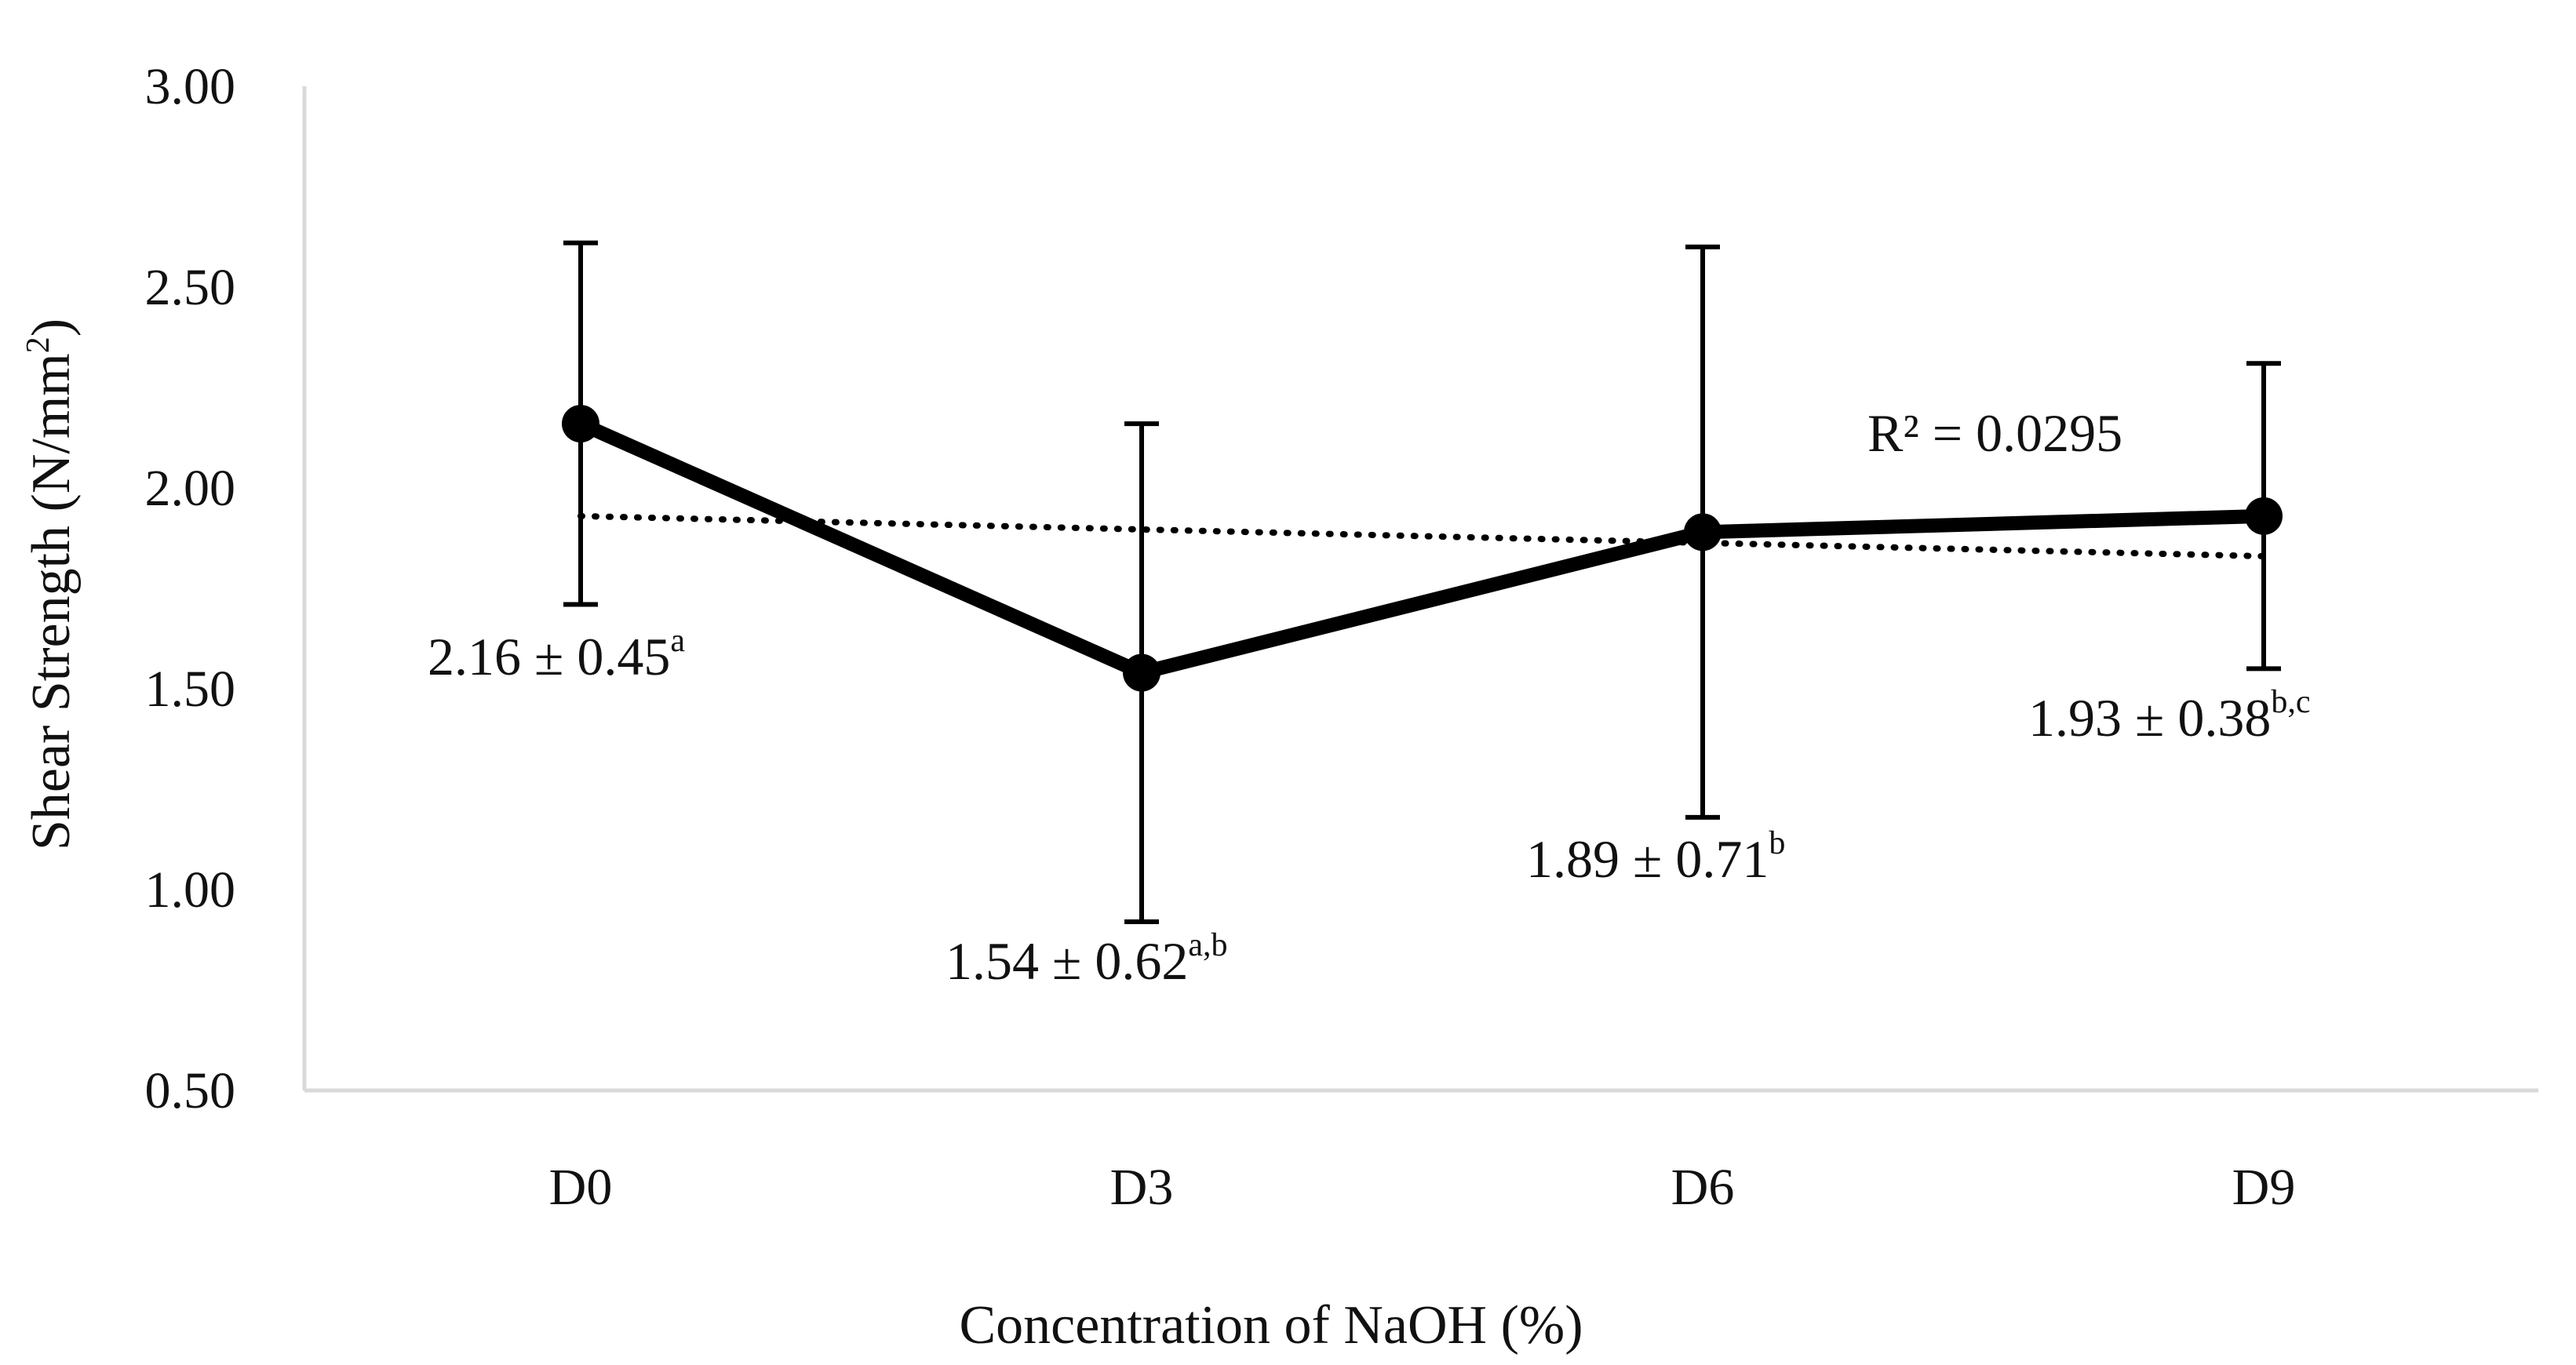  Describe the element at coordinates (1422, 1187) in the screenshot. I see `x-ticks: D0 D3 D6 D9` at that location.